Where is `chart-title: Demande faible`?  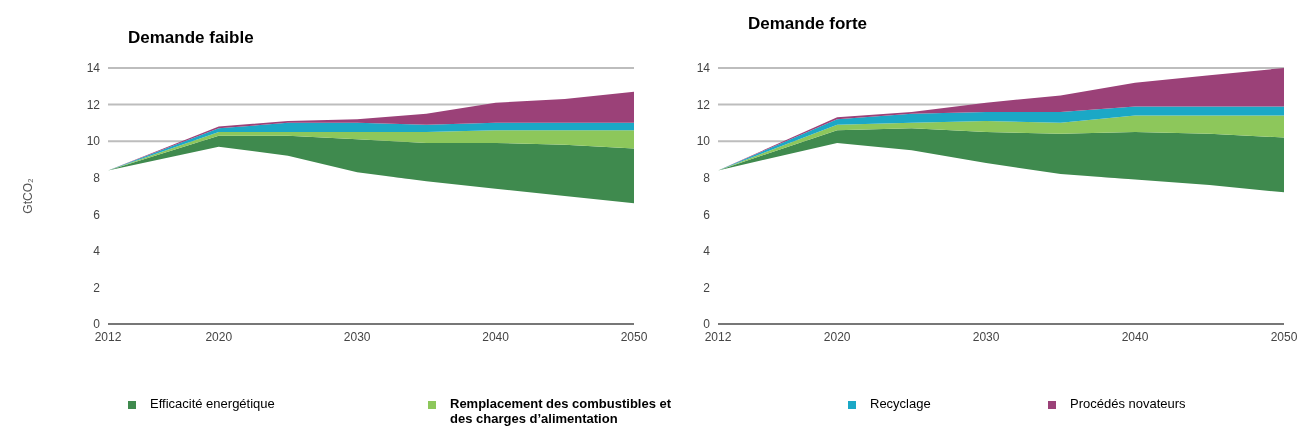
chart-title: Demande faible is located at coordinates (191, 38).